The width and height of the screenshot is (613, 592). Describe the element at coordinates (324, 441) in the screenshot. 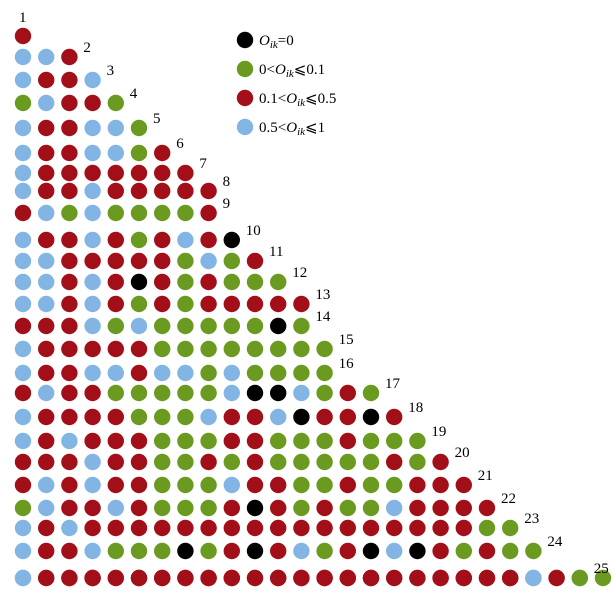

I see `dot-r19-c14-green` at that location.